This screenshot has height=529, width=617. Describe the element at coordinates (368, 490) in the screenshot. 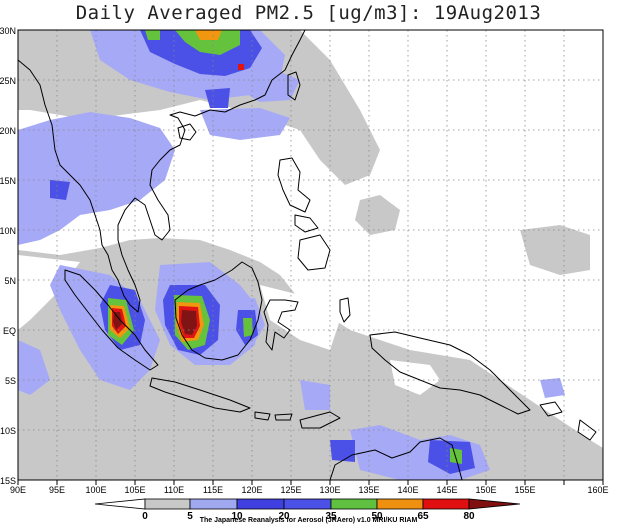

I see `lon-label: 135E` at that location.